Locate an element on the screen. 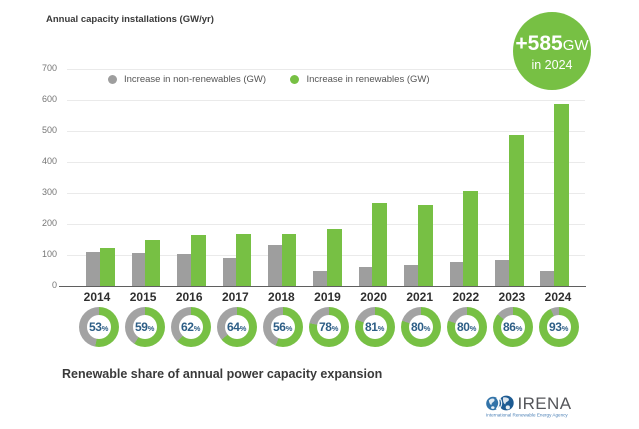 Image resolution: width=639 pixels, height=429 pixels. svg-text:International Renewable Energy: International Renewable Energy Agency is located at coordinates (527, 415).